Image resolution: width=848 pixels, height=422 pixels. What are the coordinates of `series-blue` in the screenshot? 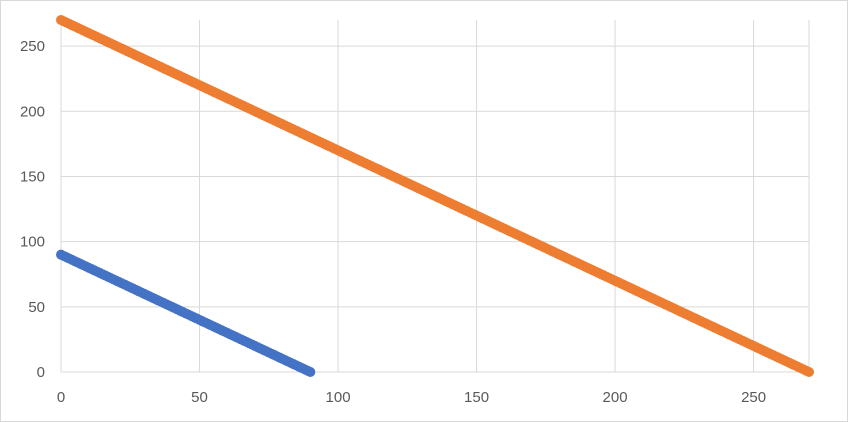 It's located at (186, 313).